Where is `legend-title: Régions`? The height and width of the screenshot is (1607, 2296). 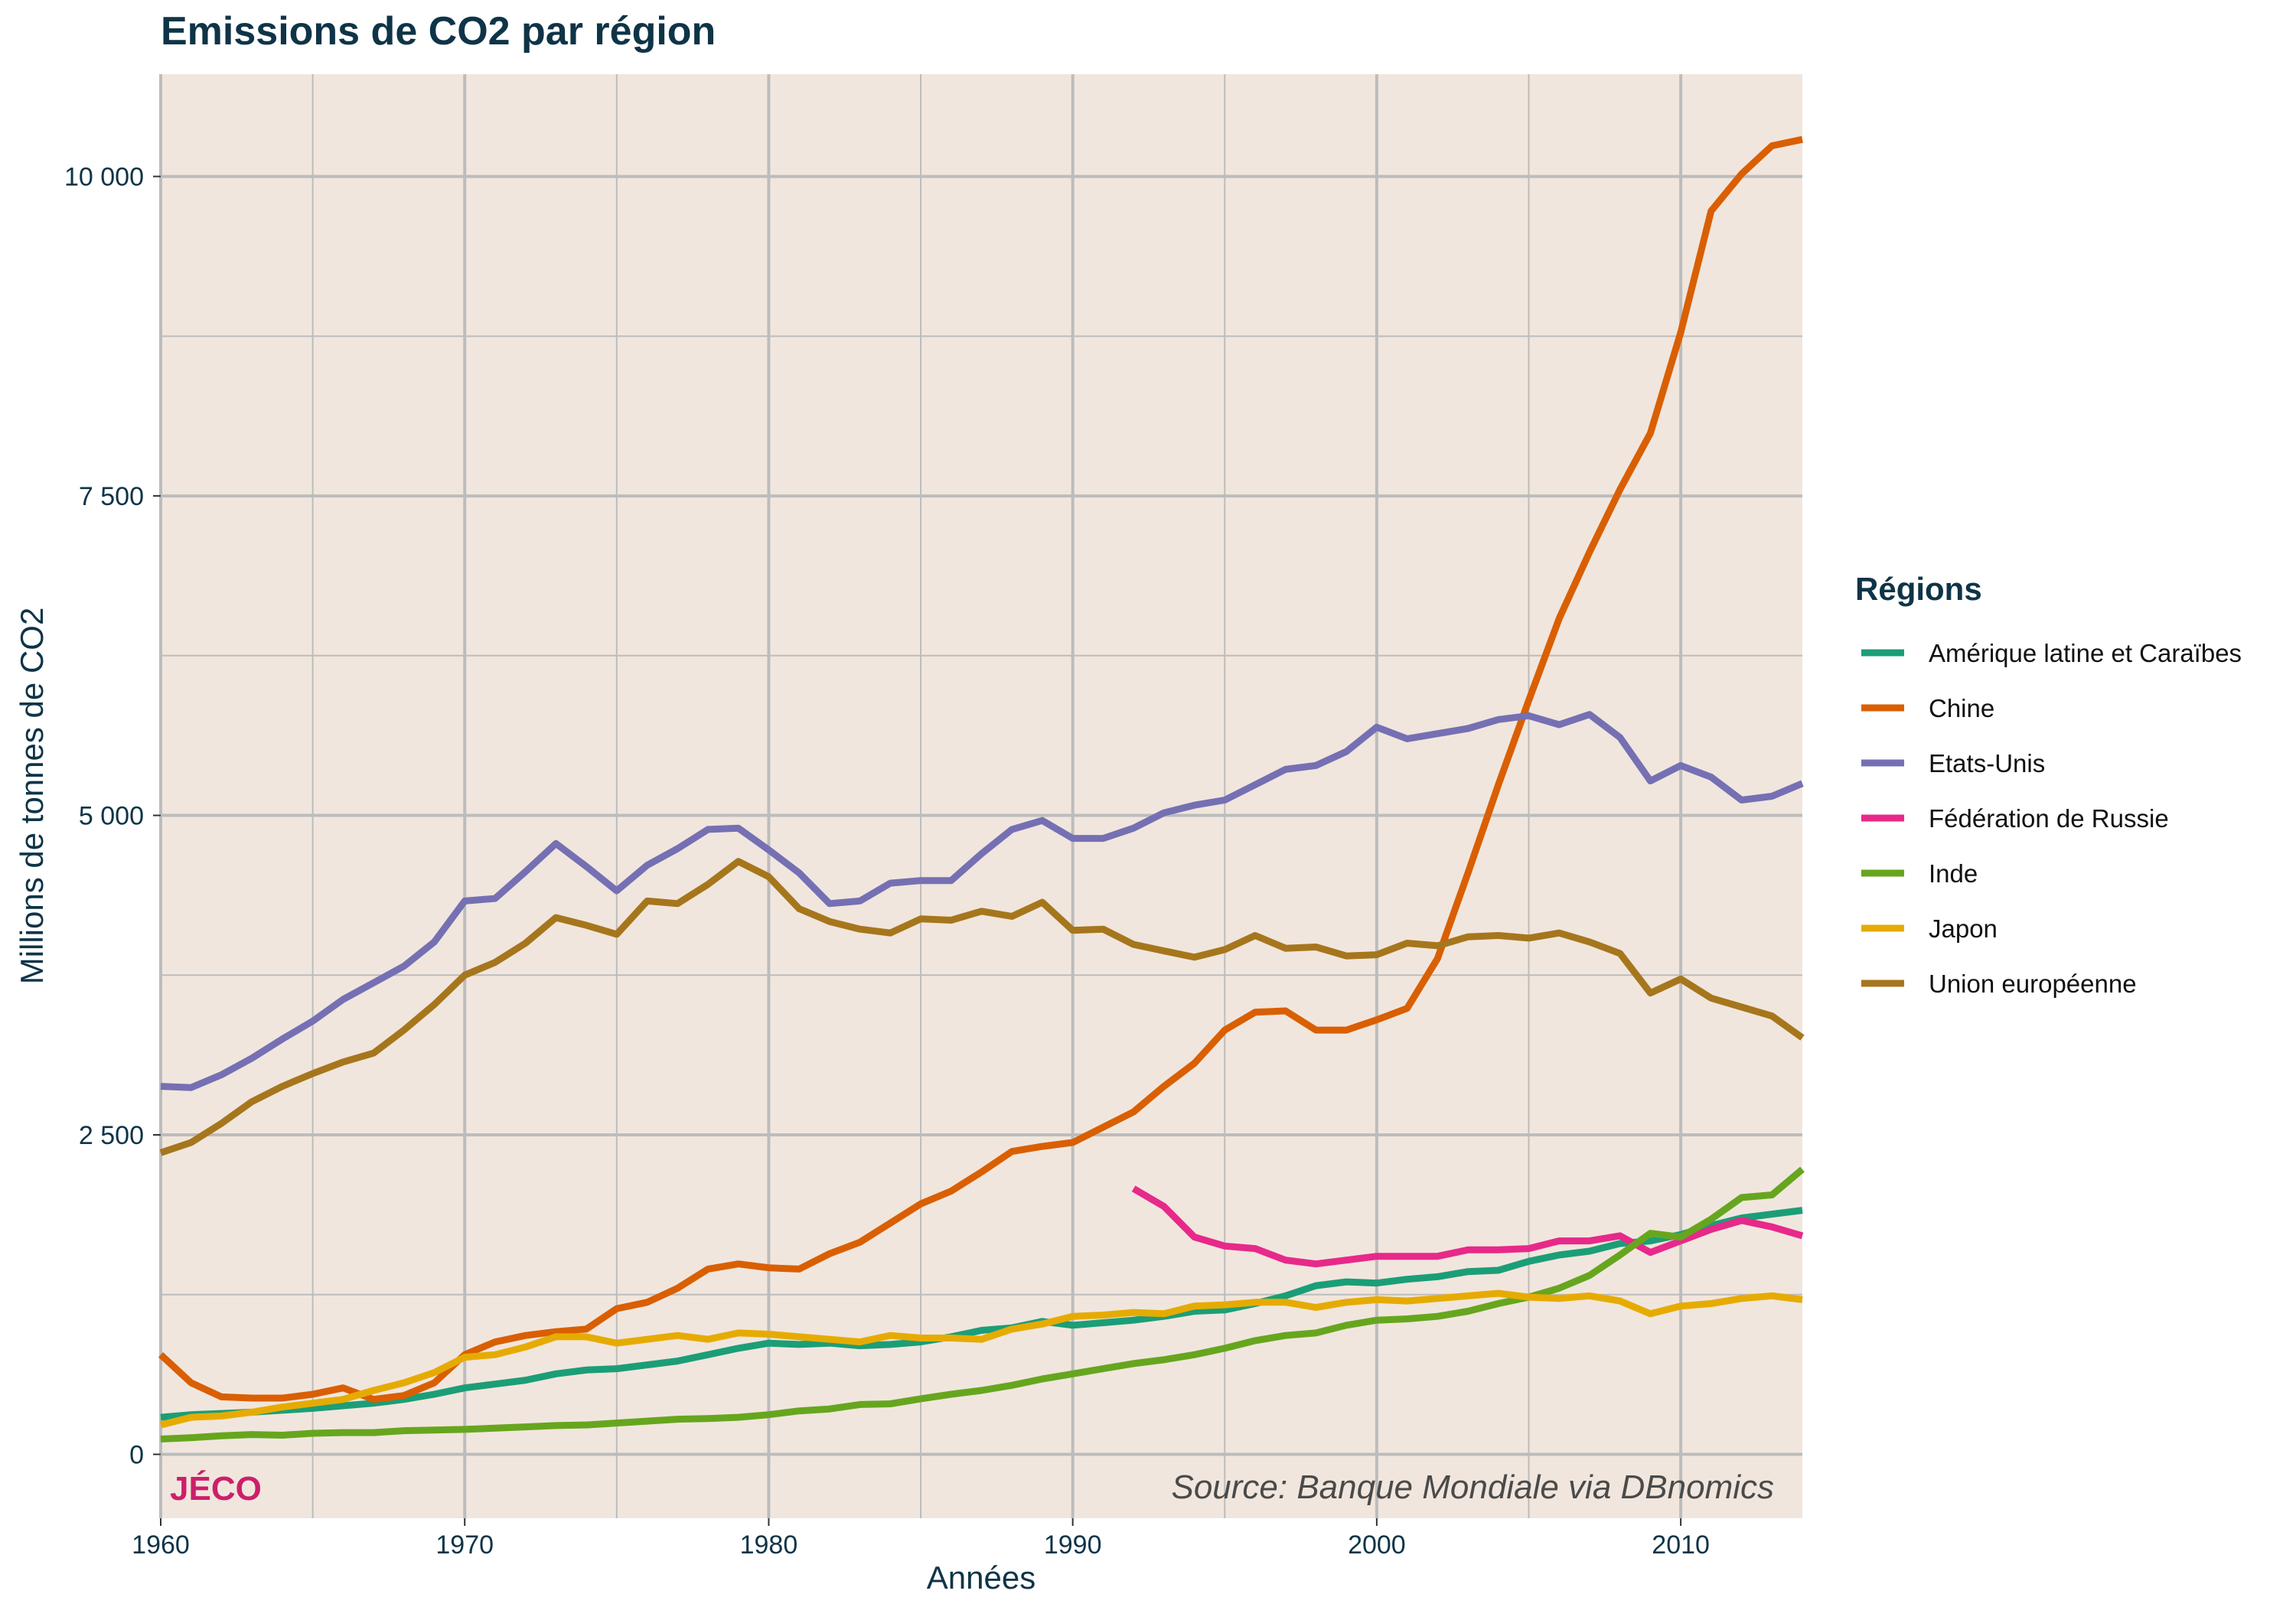
legend-title: Régions is located at coordinates (1918, 589).